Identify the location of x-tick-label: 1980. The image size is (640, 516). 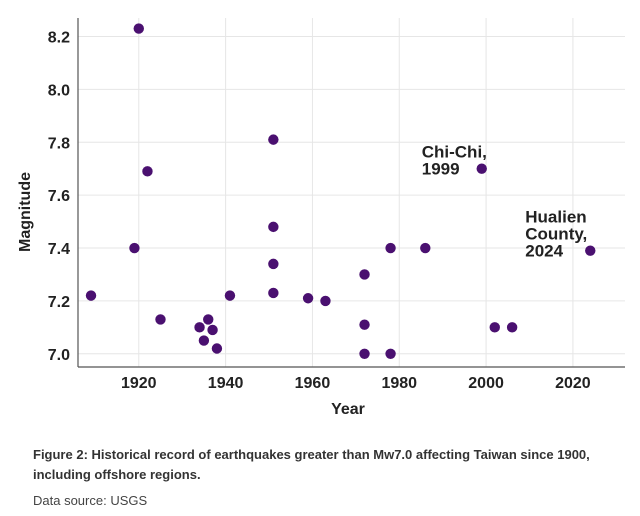
(399, 383).